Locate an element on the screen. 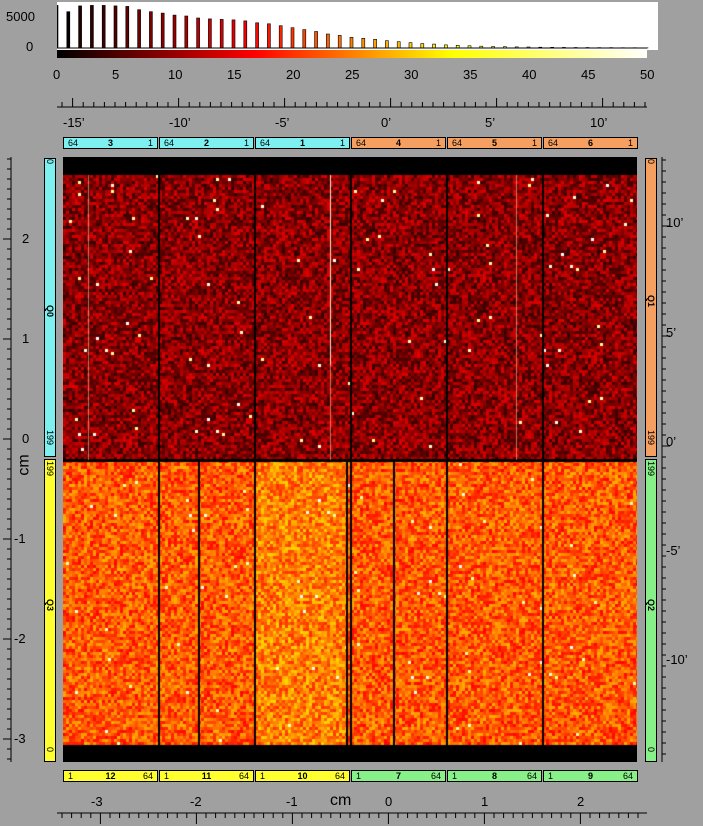 This screenshot has width=703, height=826. hist-xtick-5: 5 is located at coordinates (116, 74).